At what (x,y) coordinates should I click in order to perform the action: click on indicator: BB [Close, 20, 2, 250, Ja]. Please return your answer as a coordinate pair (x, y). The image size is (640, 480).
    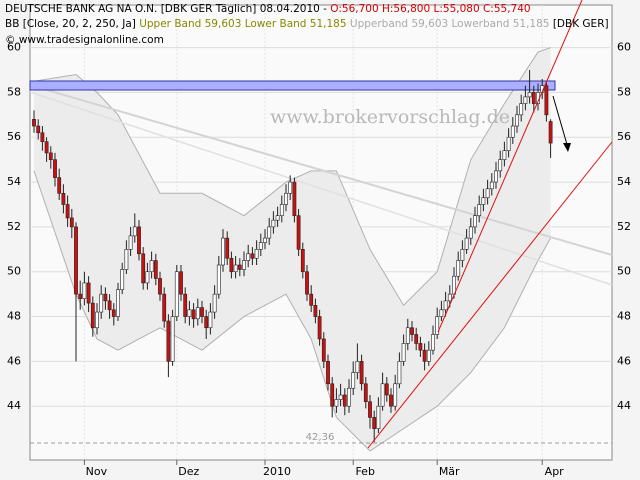
    Looking at the image, I should click on (70, 24).